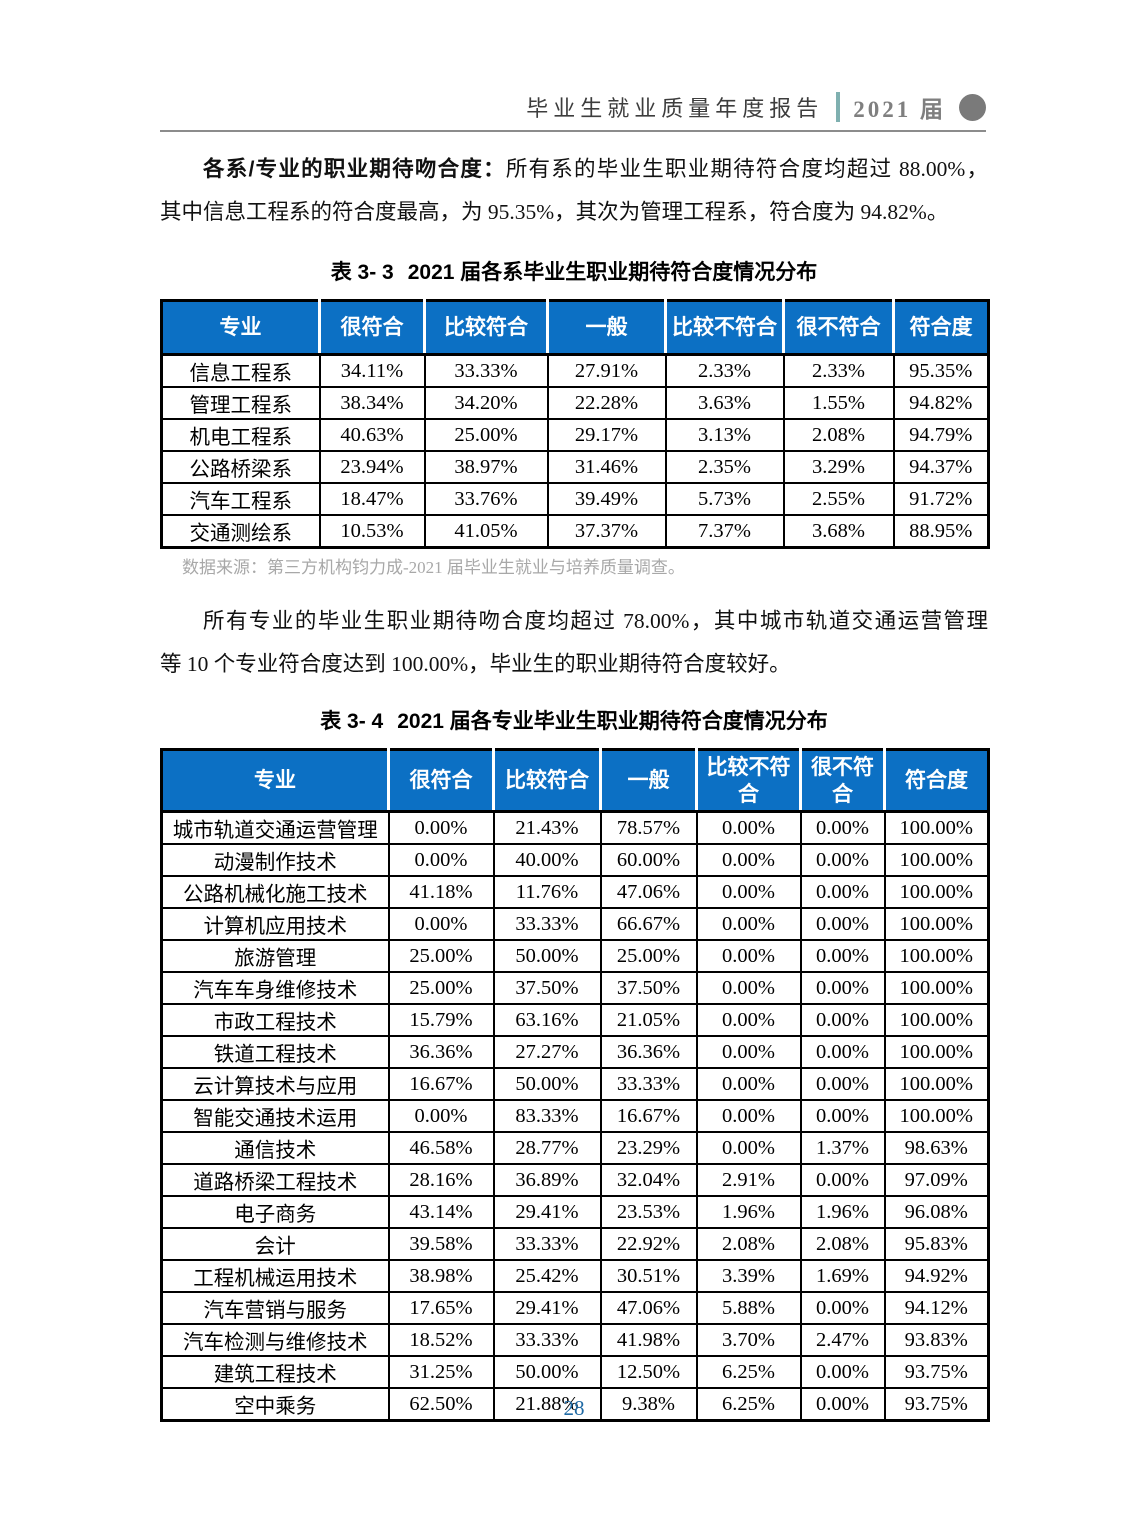 The height and width of the screenshot is (1523, 1122). What do you see at coordinates (574, 273) in the screenshot?
I see `table-3-3-caption: 表 3- 3 2021 届各系毕业生职业期待符合度情况分布` at bounding box center [574, 273].